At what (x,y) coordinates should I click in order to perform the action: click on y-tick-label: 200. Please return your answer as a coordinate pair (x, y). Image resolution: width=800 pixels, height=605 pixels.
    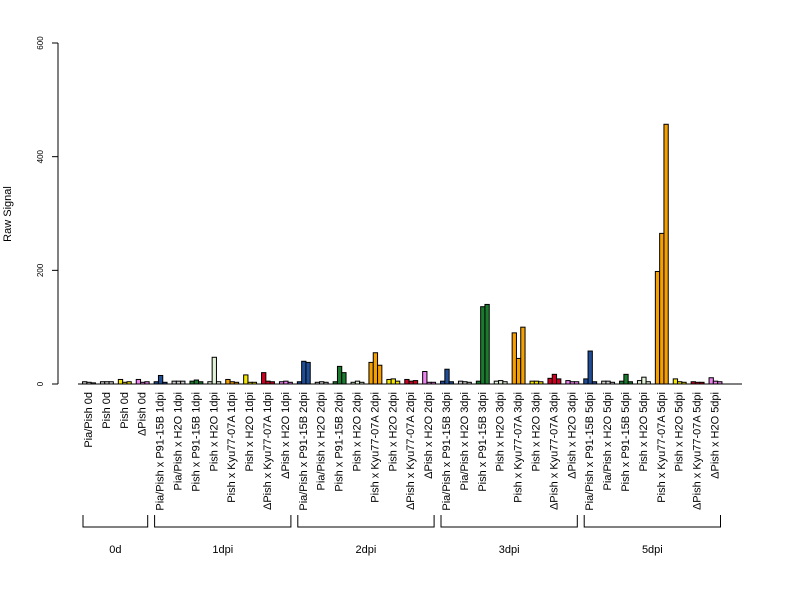
    Looking at the image, I should click on (40, 270).